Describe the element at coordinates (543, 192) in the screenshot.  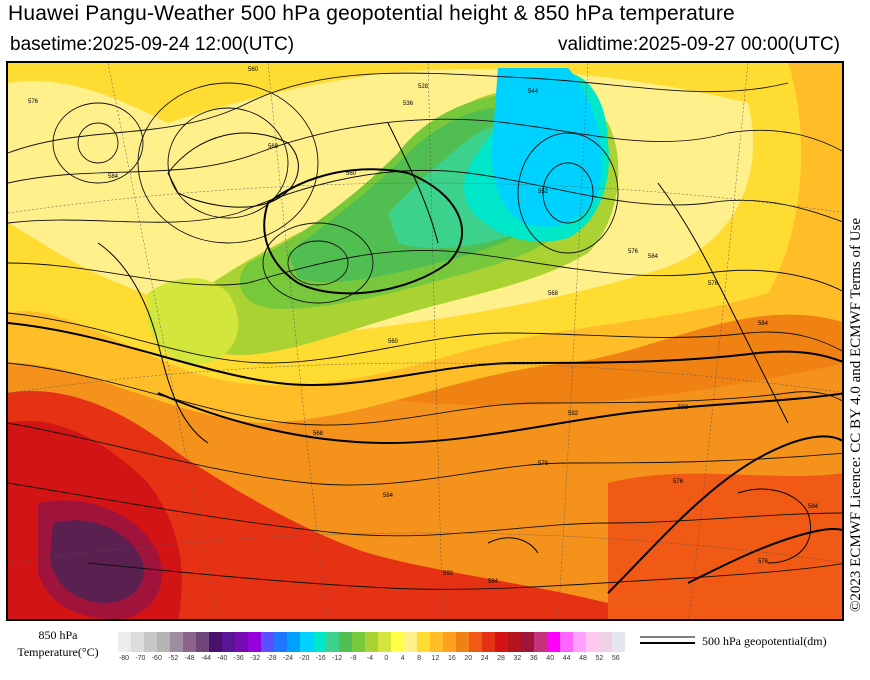
I see `contour-label: 552` at that location.